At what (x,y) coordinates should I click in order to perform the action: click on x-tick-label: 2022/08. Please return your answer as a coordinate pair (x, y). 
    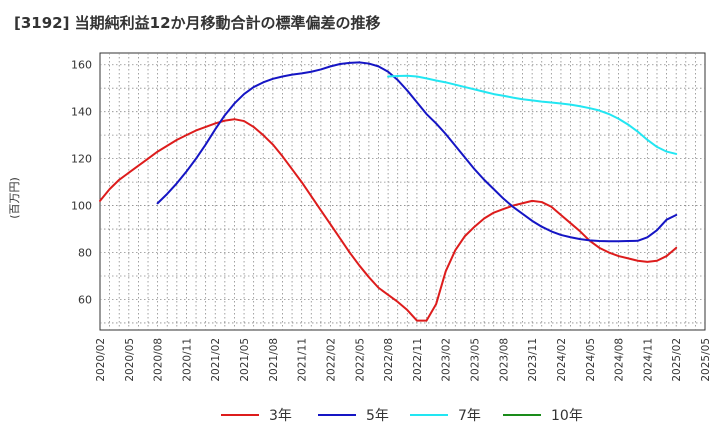
    Looking at the image, I should click on (389, 360).